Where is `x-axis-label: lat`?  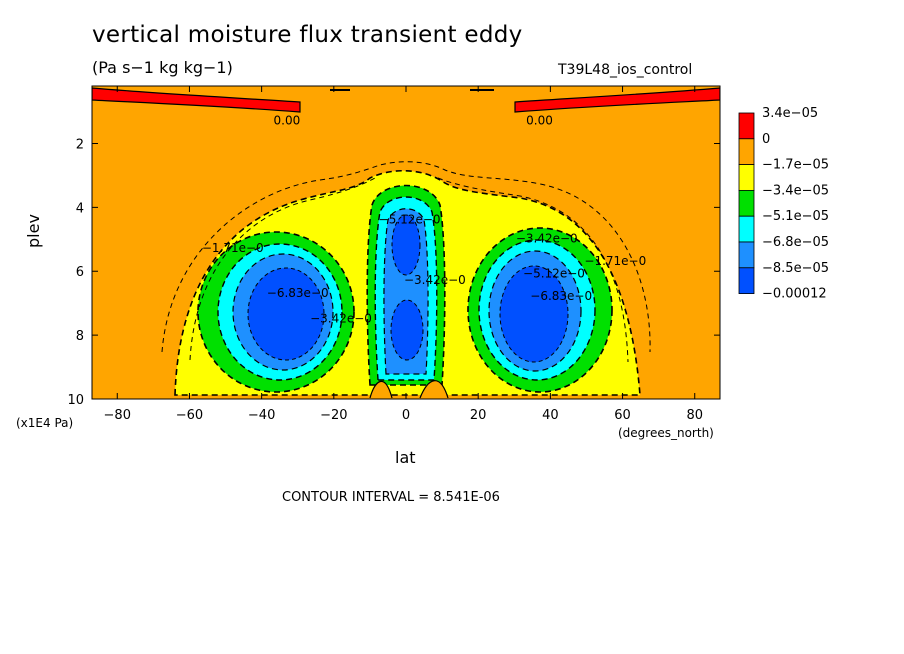 x-axis-label: lat is located at coordinates (405, 457).